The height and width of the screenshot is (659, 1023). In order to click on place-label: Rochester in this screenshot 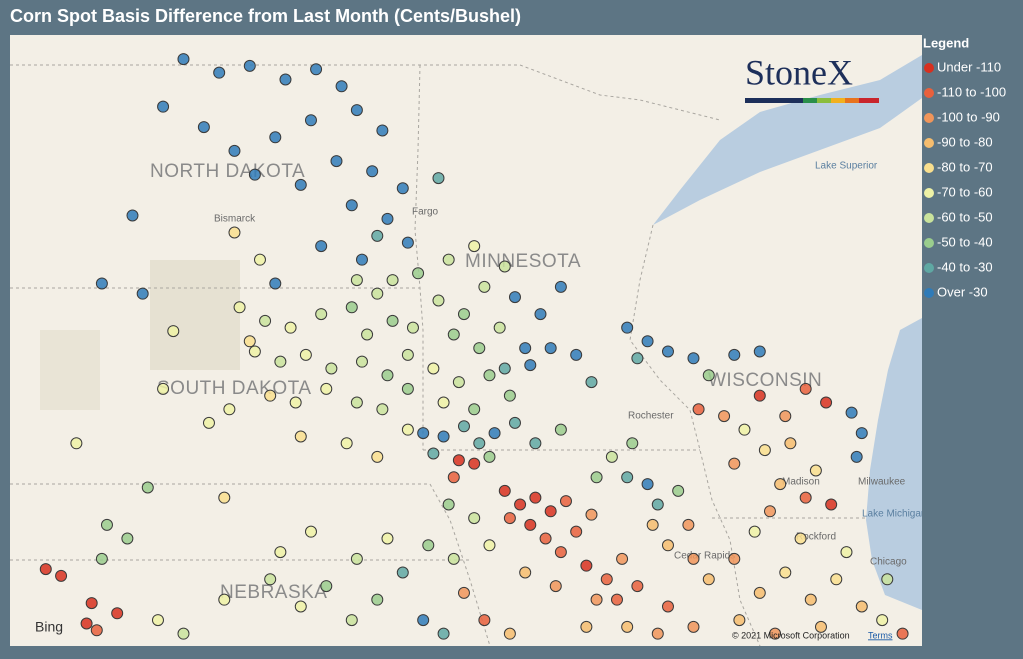, I will do `click(651, 416)`.